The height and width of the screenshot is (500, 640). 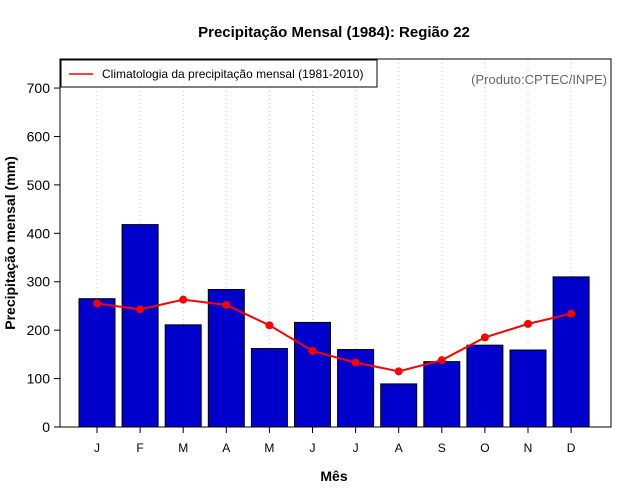 I want to click on chart-title: Precipitação Mensal (1984): Região 22, so click(x=334, y=32).